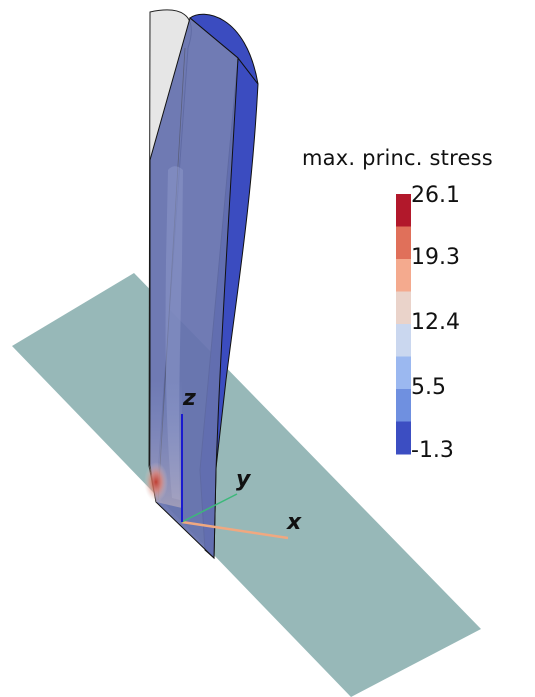  Describe the element at coordinates (243, 479) in the screenshot. I see `y-axis-label: y` at that location.